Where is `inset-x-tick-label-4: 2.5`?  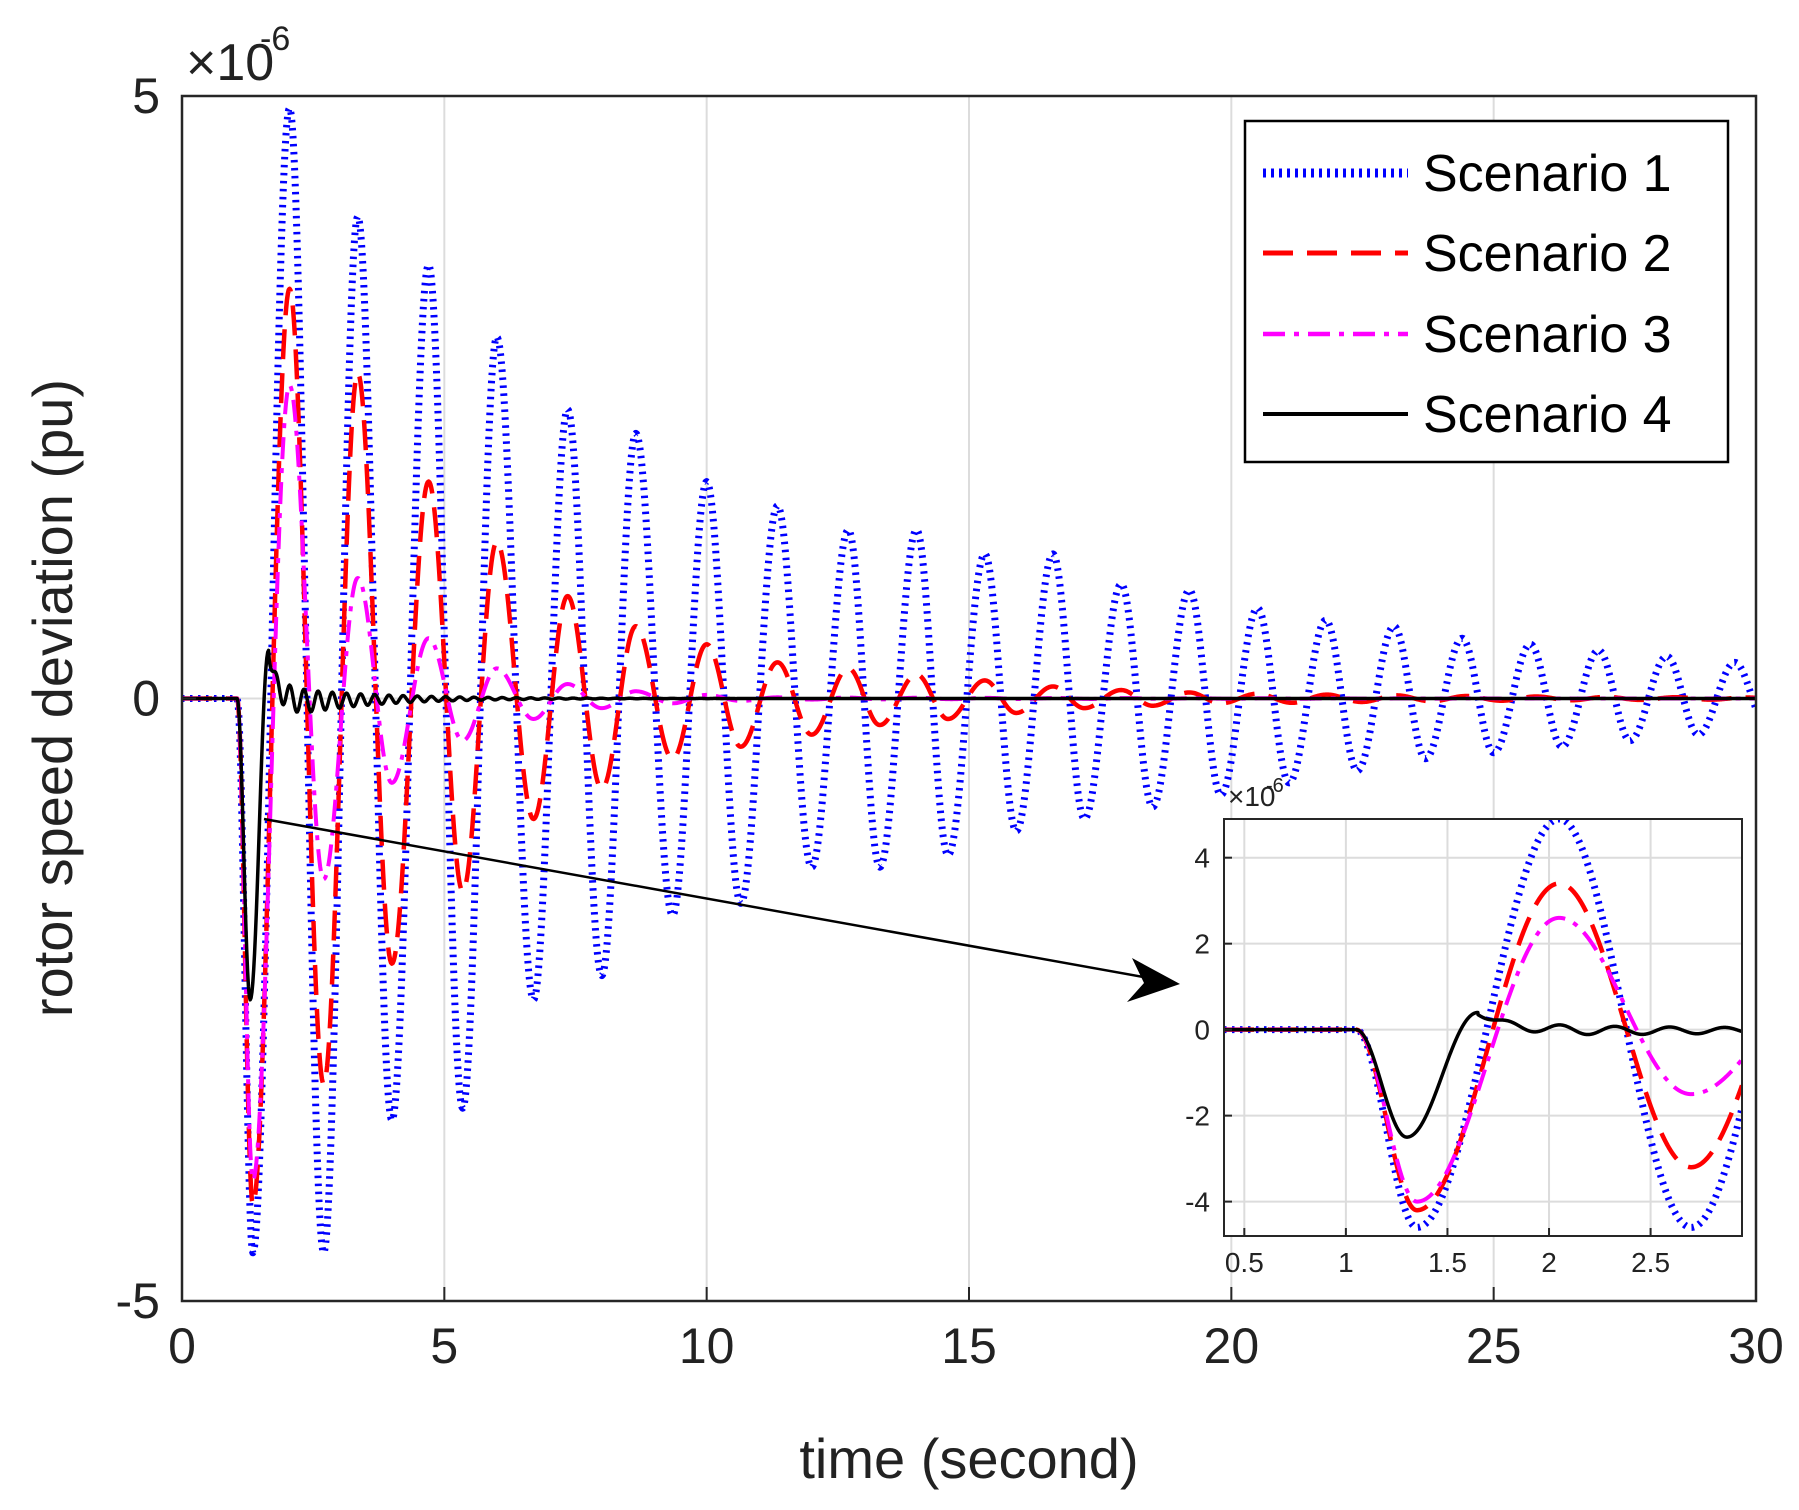
inset-x-tick-label-4: 2.5 is located at coordinates (1650, 1262).